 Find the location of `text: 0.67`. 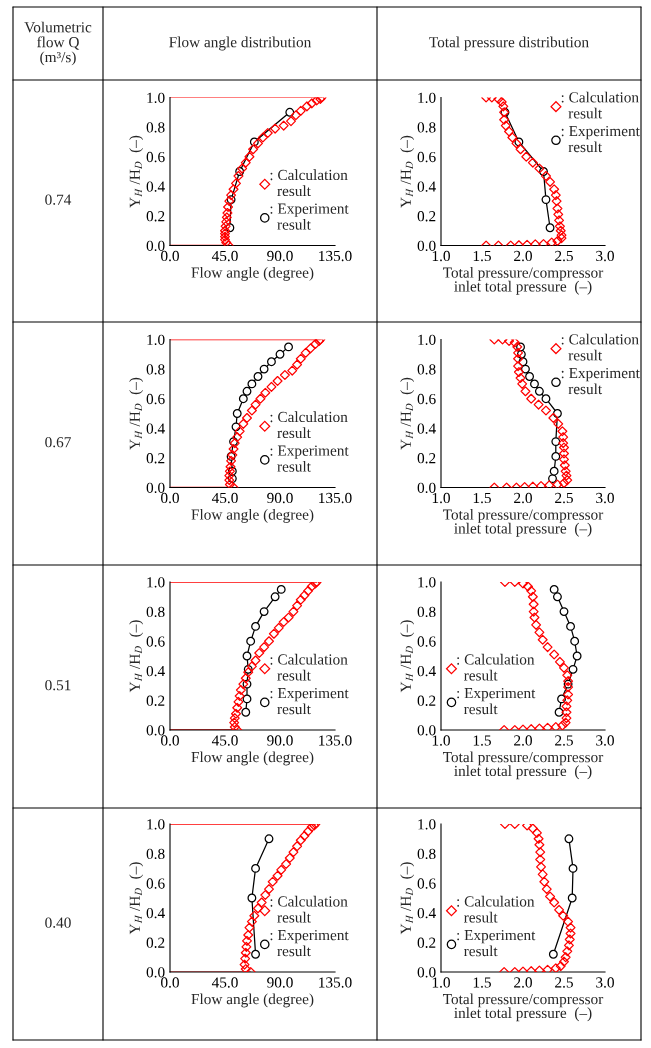

text: 0.67 is located at coordinates (58, 442).